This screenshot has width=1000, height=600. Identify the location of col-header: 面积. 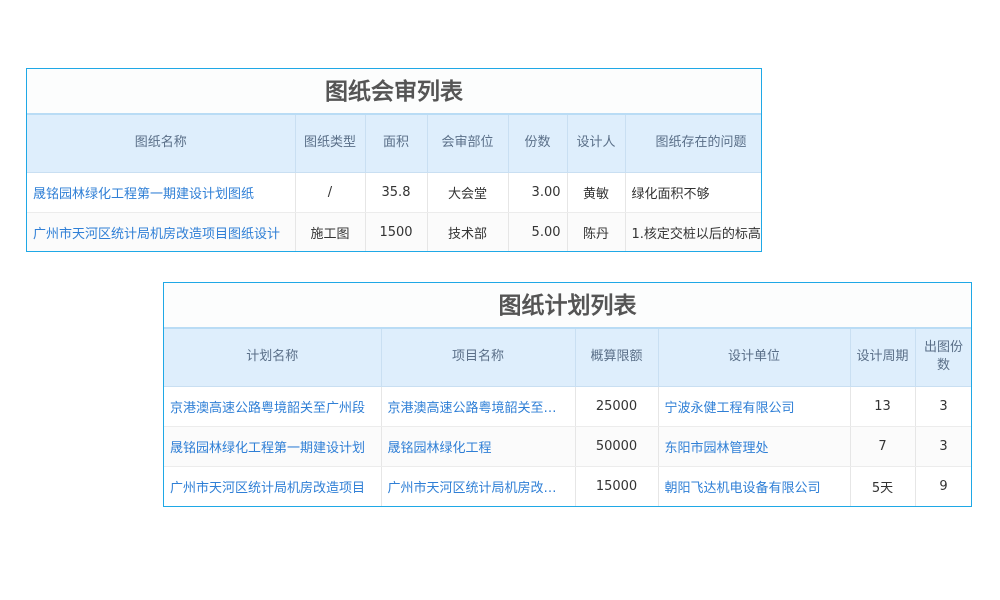
(396, 144).